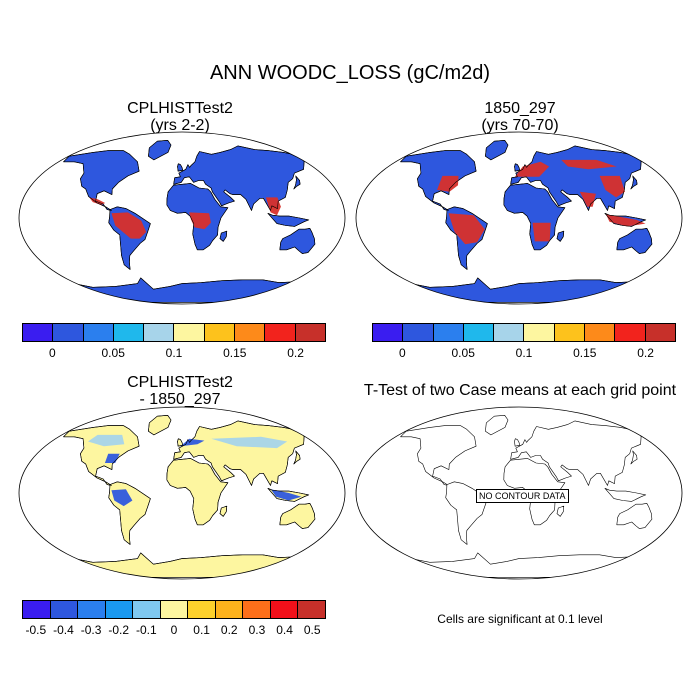  What do you see at coordinates (146, 630) in the screenshot?
I see `colorbar-tick-label: -0.1` at bounding box center [146, 630].